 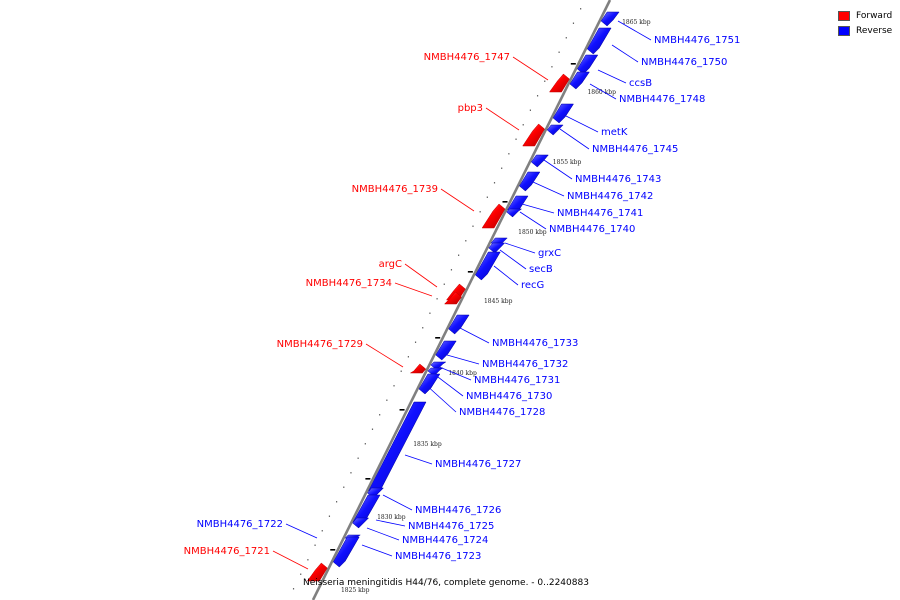 I want to click on gene-label: NMBH4476_1734, so click(x=349, y=283).